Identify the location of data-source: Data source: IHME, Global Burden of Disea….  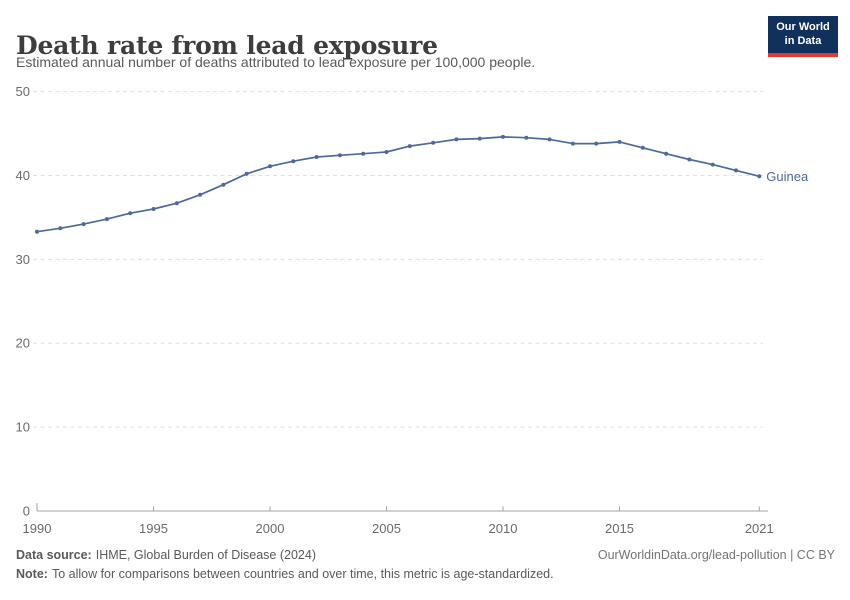
(166, 555).